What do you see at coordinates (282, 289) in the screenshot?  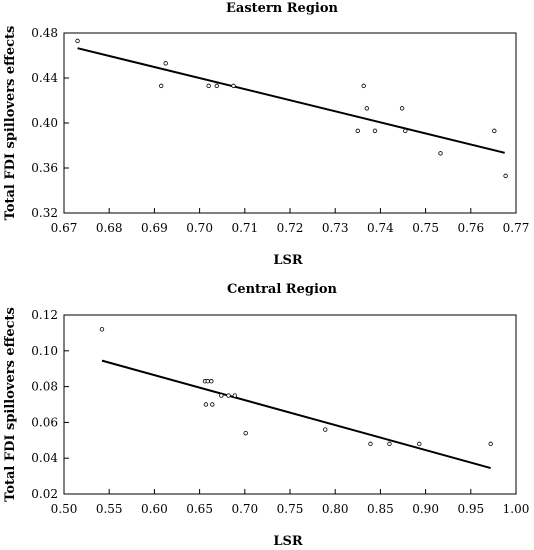 I see `chart-title: Central Region` at bounding box center [282, 289].